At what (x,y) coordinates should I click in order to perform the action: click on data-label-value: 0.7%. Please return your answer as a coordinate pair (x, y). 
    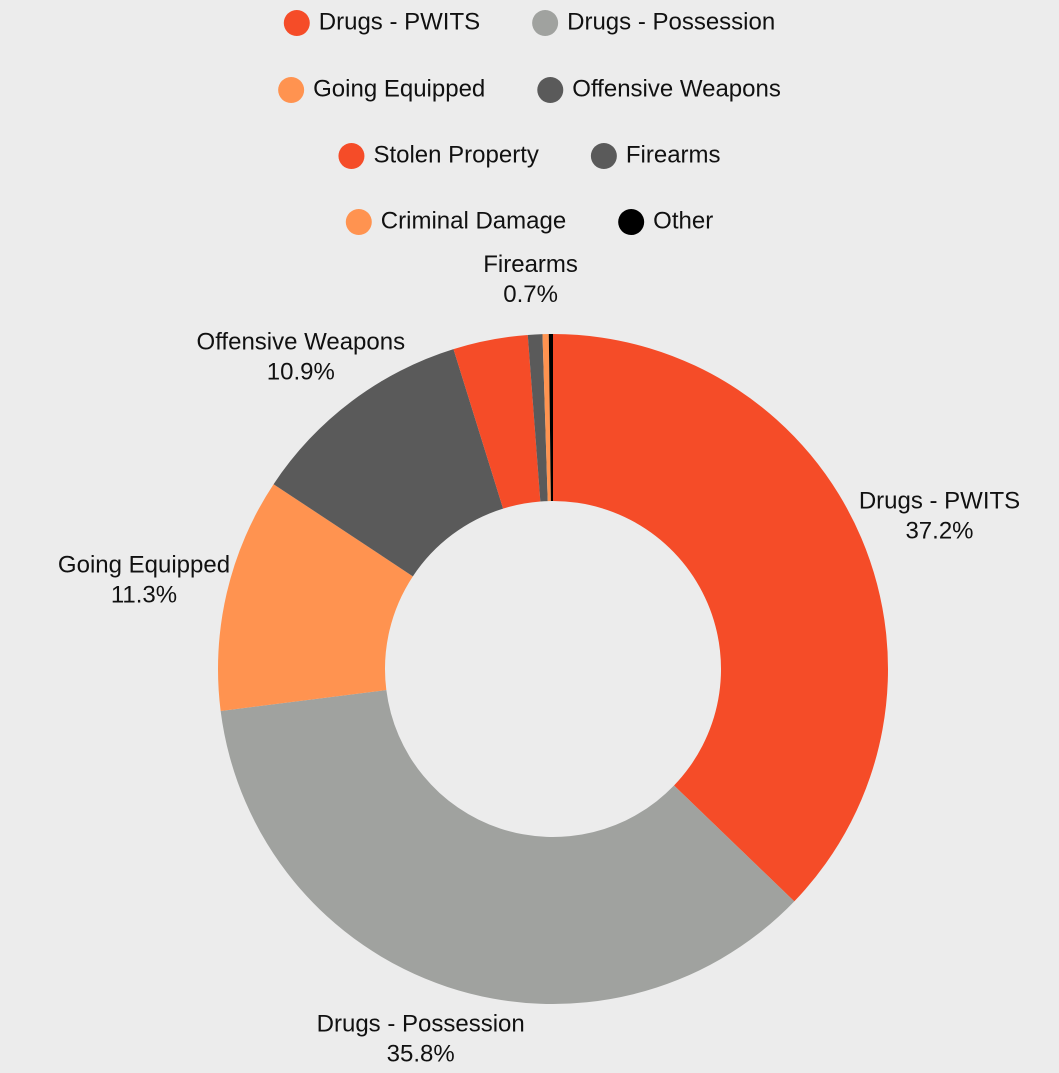
    Looking at the image, I should click on (530, 294).